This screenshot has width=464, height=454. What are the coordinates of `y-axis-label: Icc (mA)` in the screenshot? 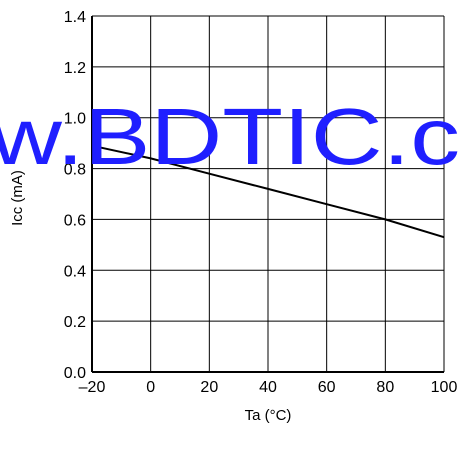 It's located at (17, 198).